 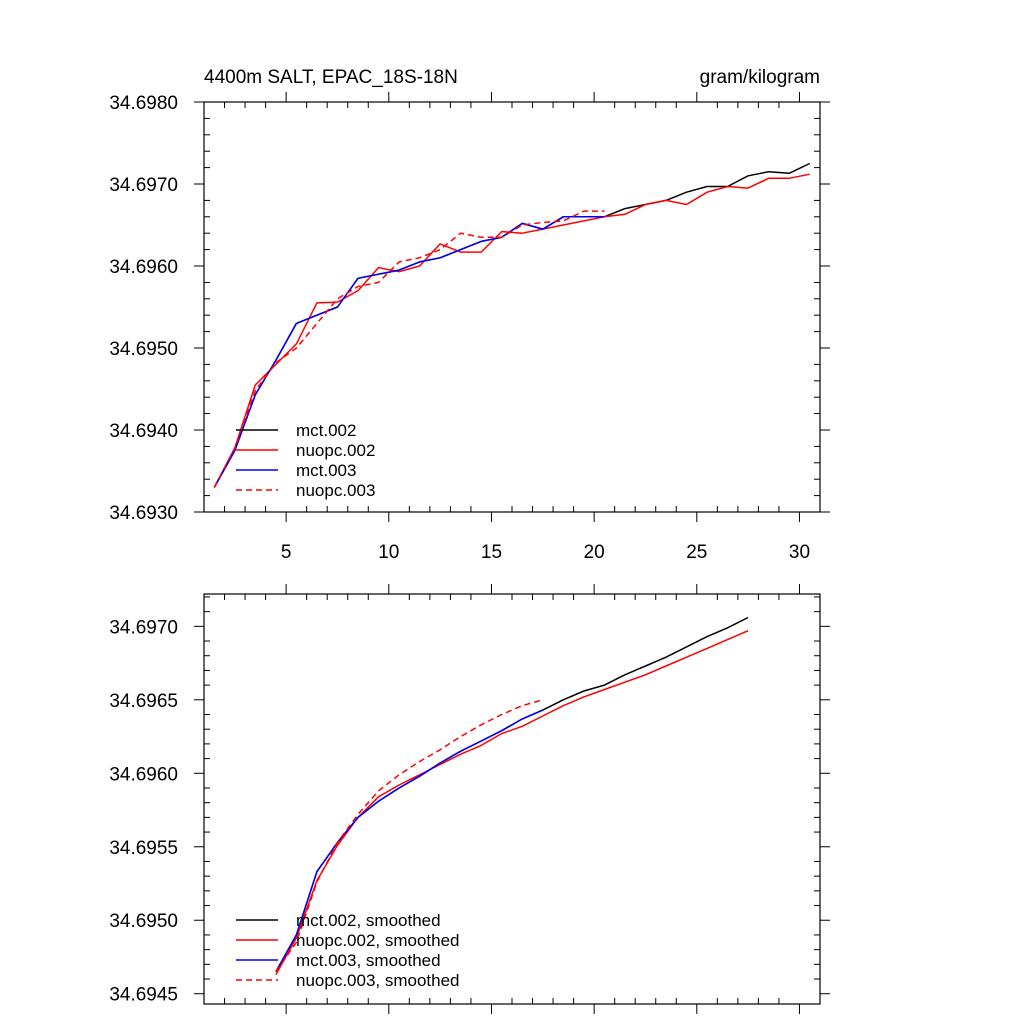 What do you see at coordinates (378, 940) in the screenshot?
I see `legend-label: nuopc.002, smoothed` at bounding box center [378, 940].